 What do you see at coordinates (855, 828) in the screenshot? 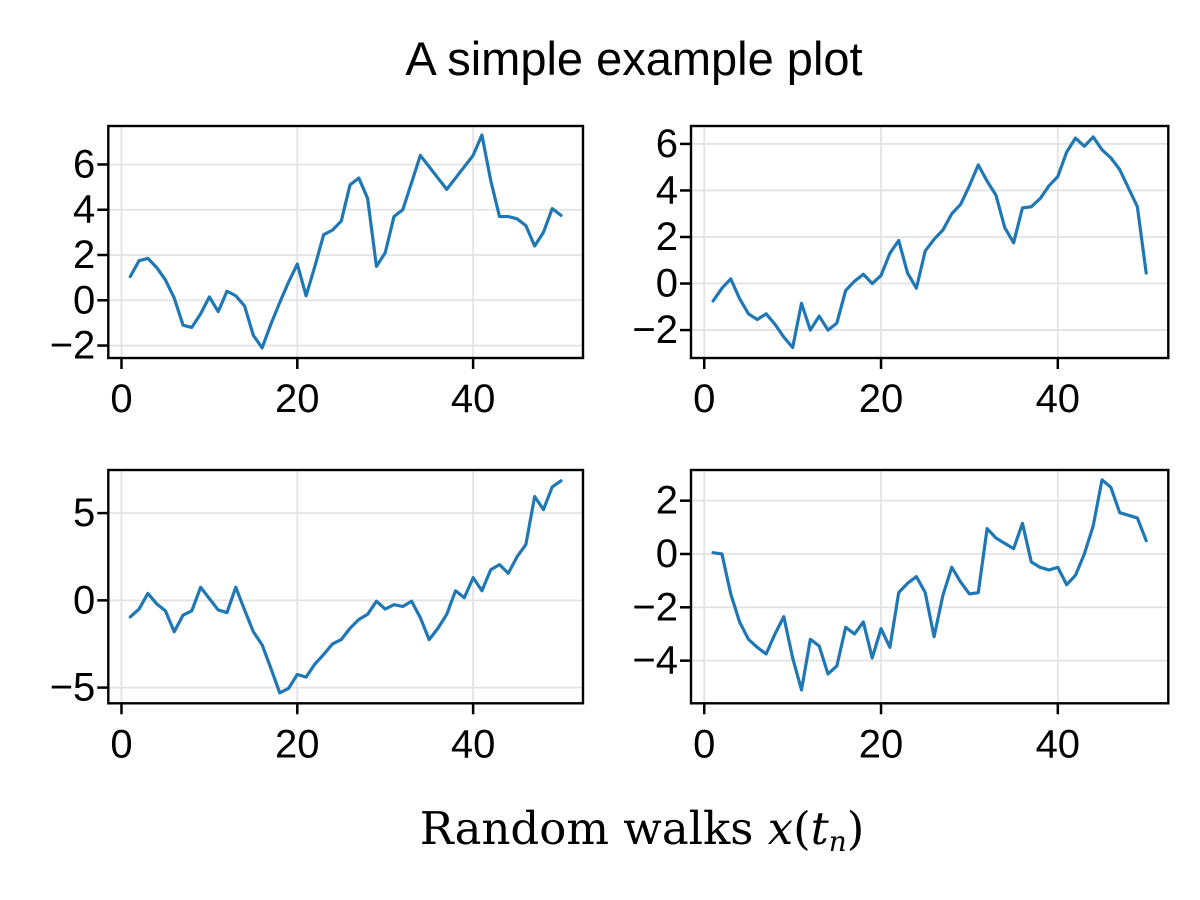
I see `x-axis-label-paren-close: )` at bounding box center [855, 828].